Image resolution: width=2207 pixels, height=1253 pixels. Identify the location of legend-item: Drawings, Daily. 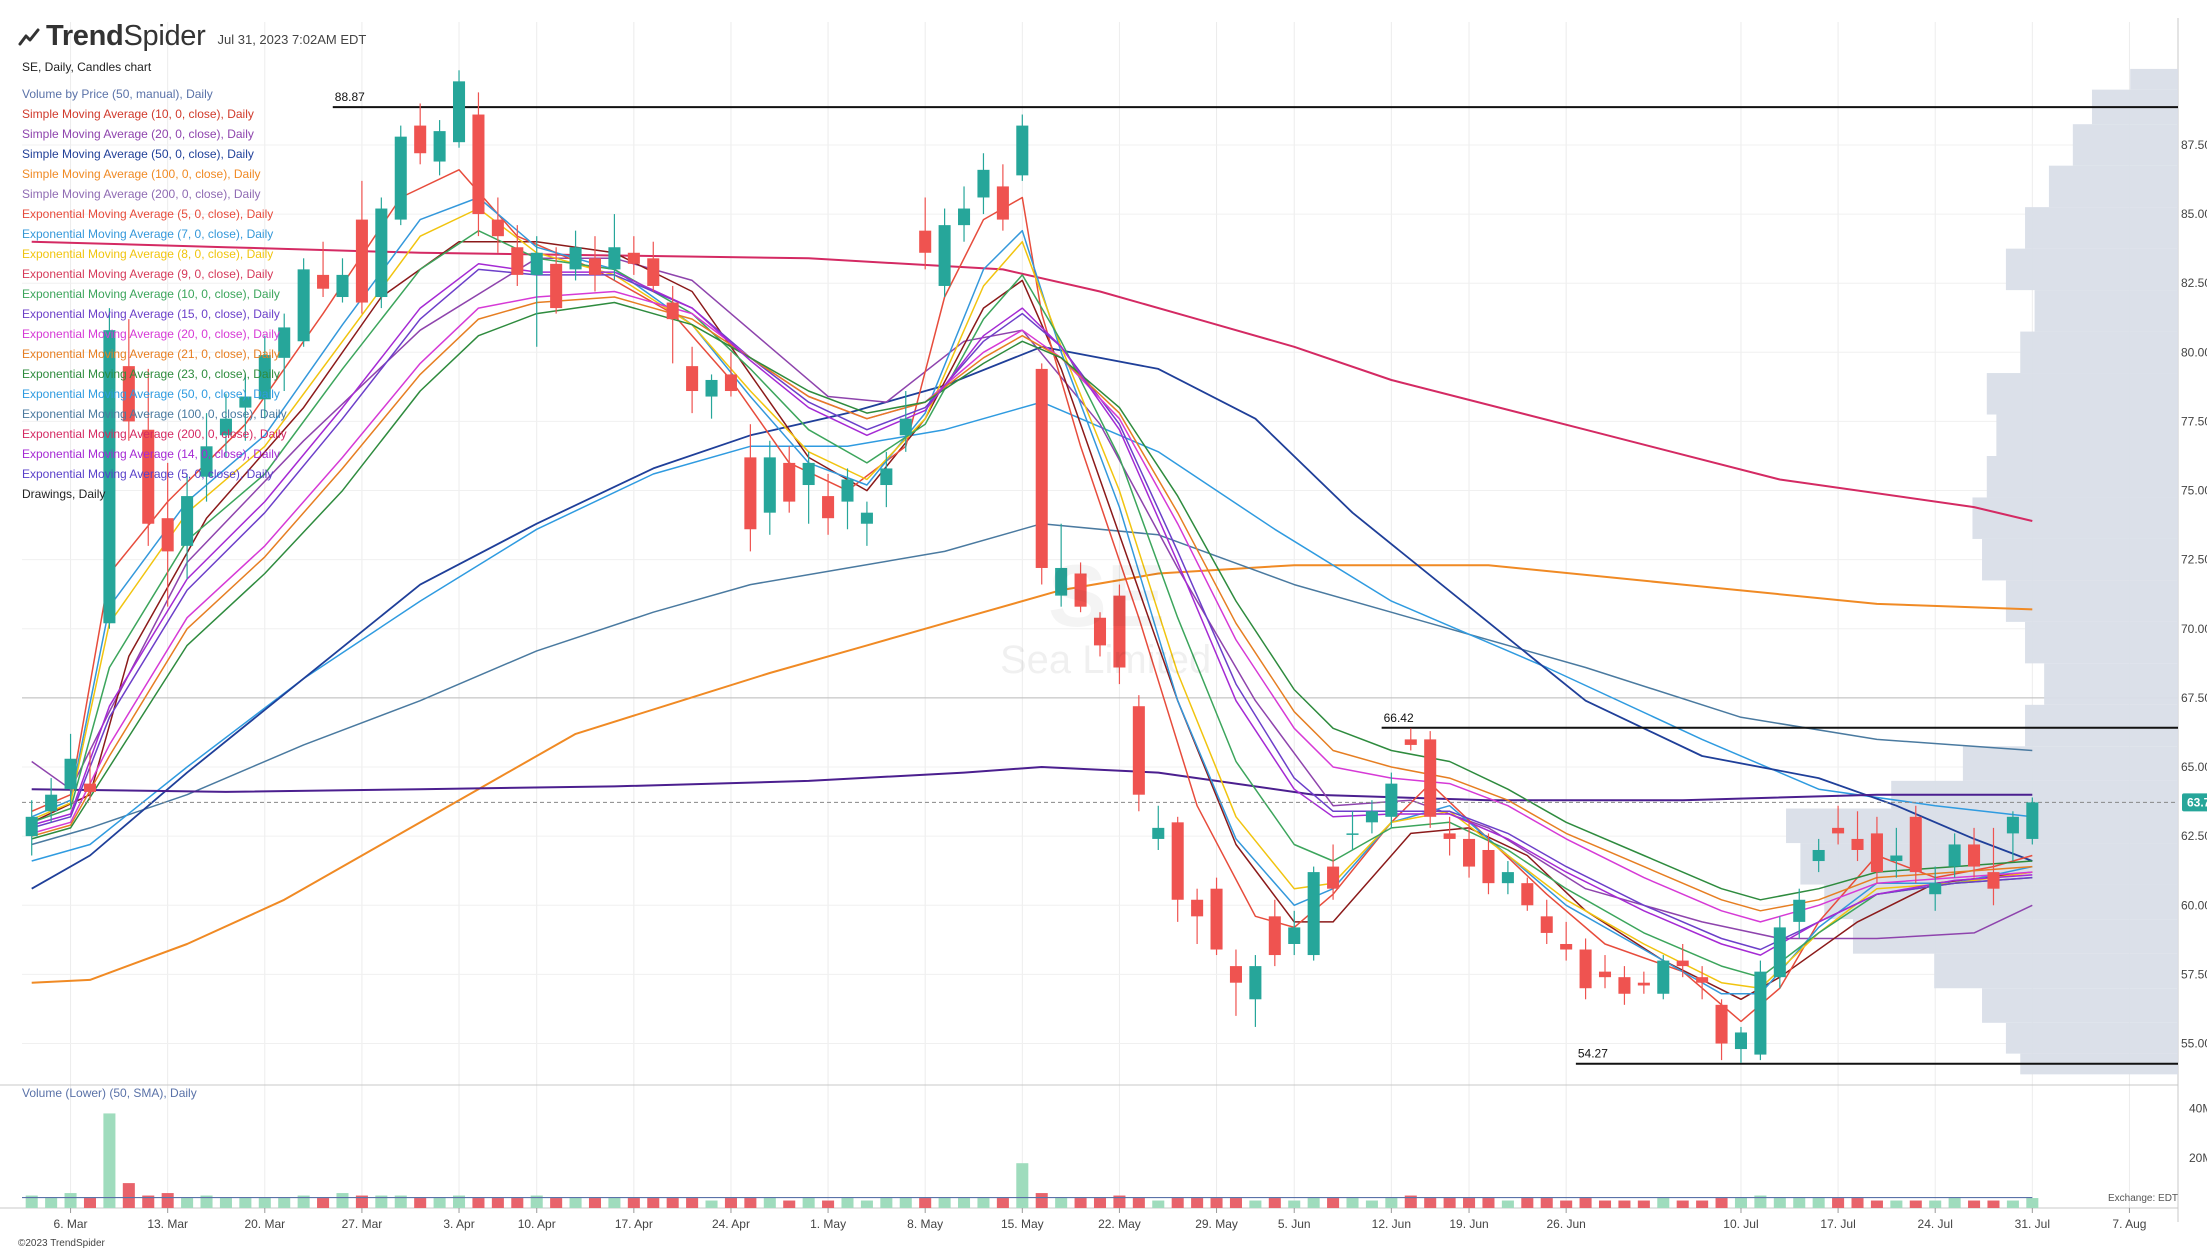
(64, 494).